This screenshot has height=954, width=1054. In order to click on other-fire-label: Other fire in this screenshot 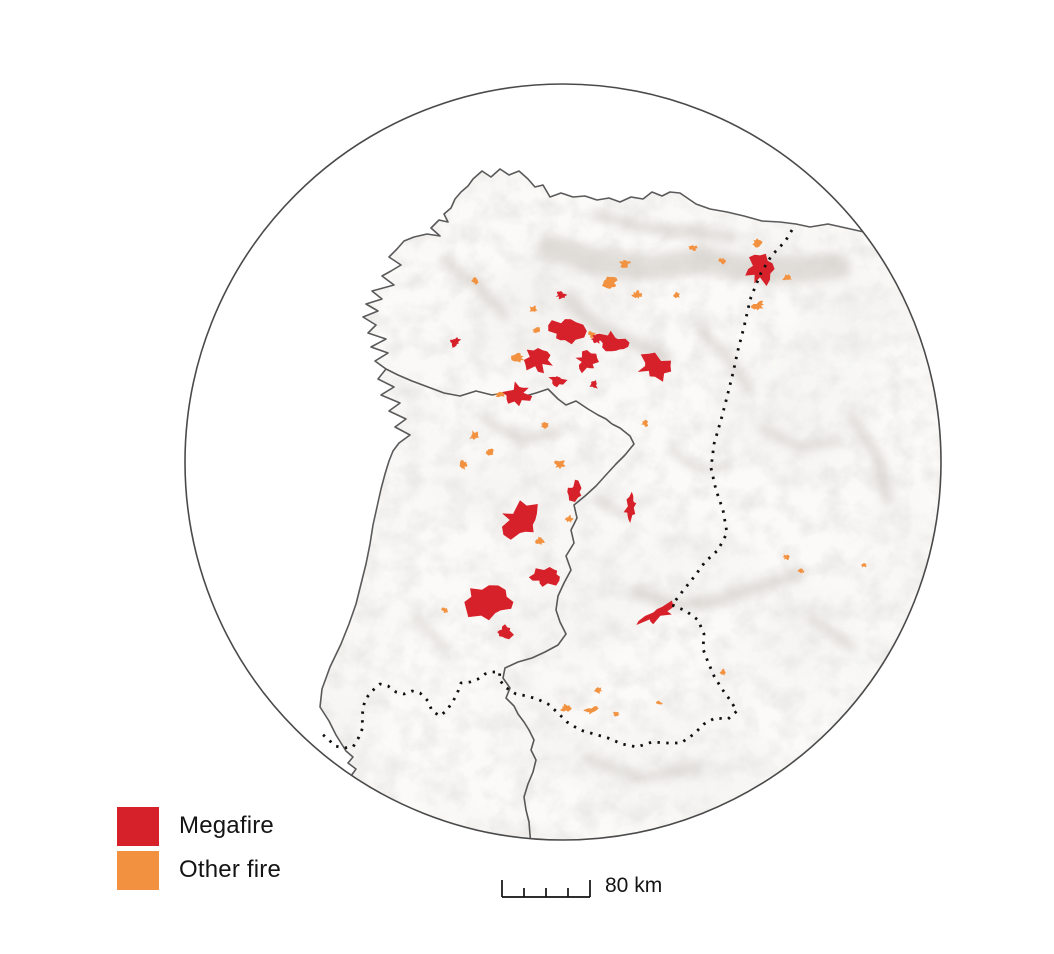, I will do `click(230, 869)`.